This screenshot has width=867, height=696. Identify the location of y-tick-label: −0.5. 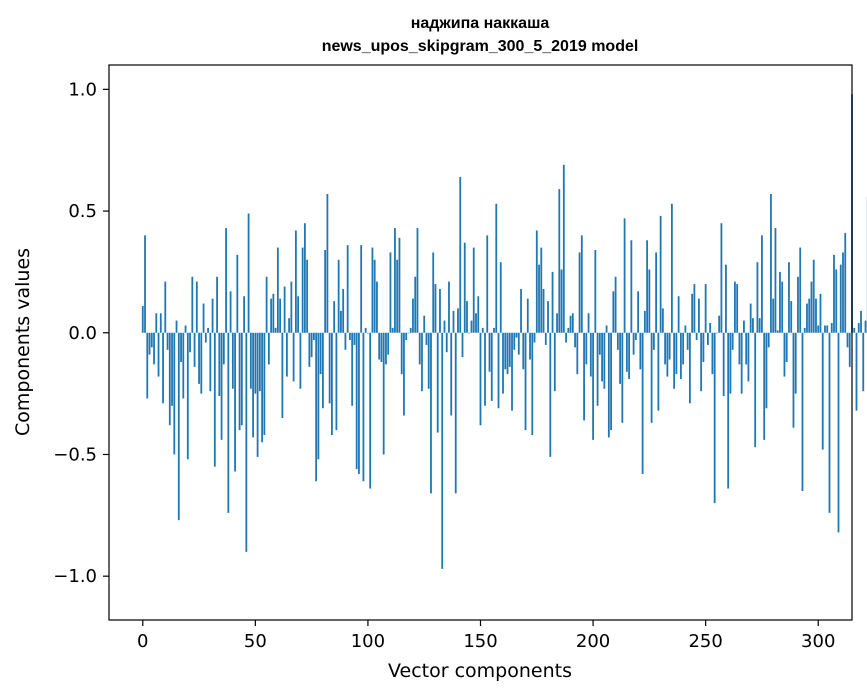
(75, 454).